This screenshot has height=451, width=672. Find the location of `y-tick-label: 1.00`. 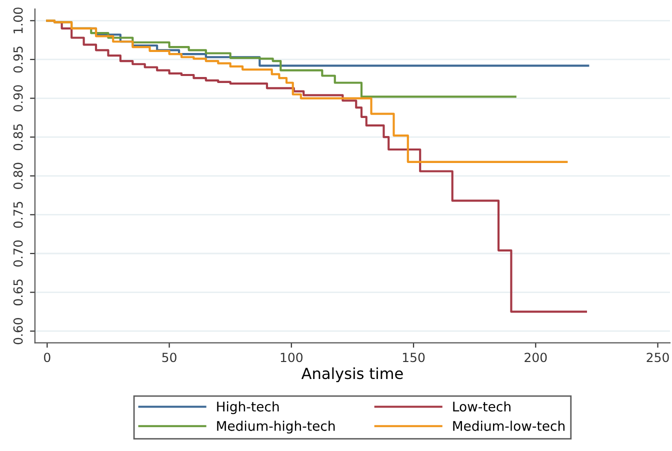

y-tick-label: 1.00 is located at coordinates (18, 21).